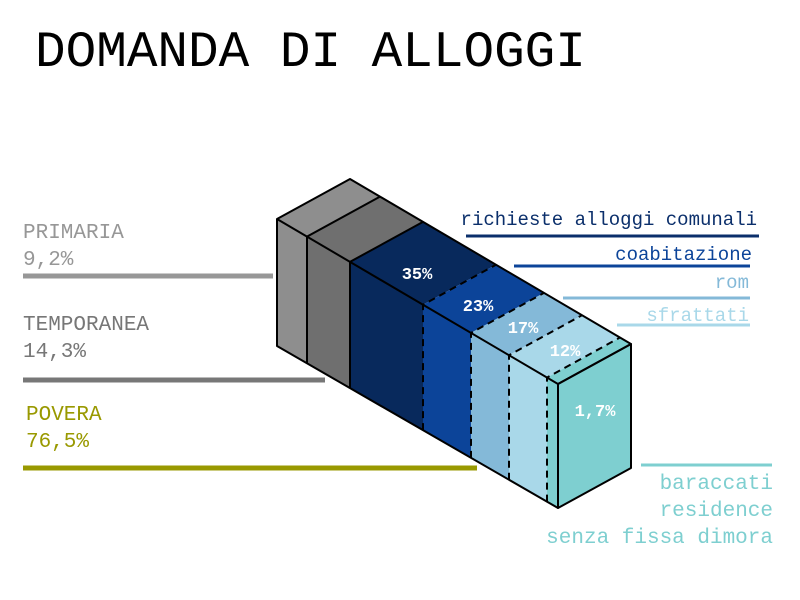 The height and width of the screenshot is (600, 800). Describe the element at coordinates (596, 412) in the screenshot. I see `segment-value-label: 1,7%` at that location.